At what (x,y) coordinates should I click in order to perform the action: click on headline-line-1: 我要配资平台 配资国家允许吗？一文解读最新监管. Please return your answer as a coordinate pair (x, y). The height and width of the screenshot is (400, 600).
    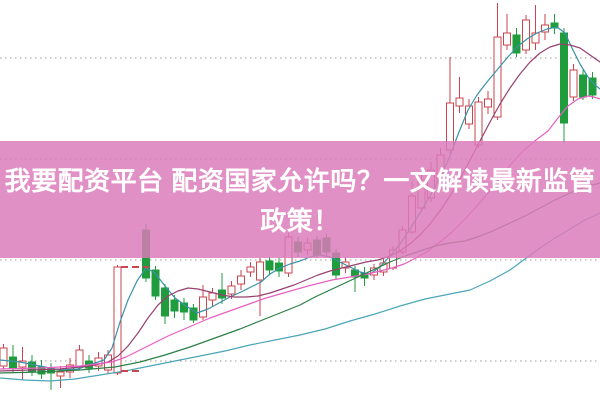
    Looking at the image, I should click on (300, 180).